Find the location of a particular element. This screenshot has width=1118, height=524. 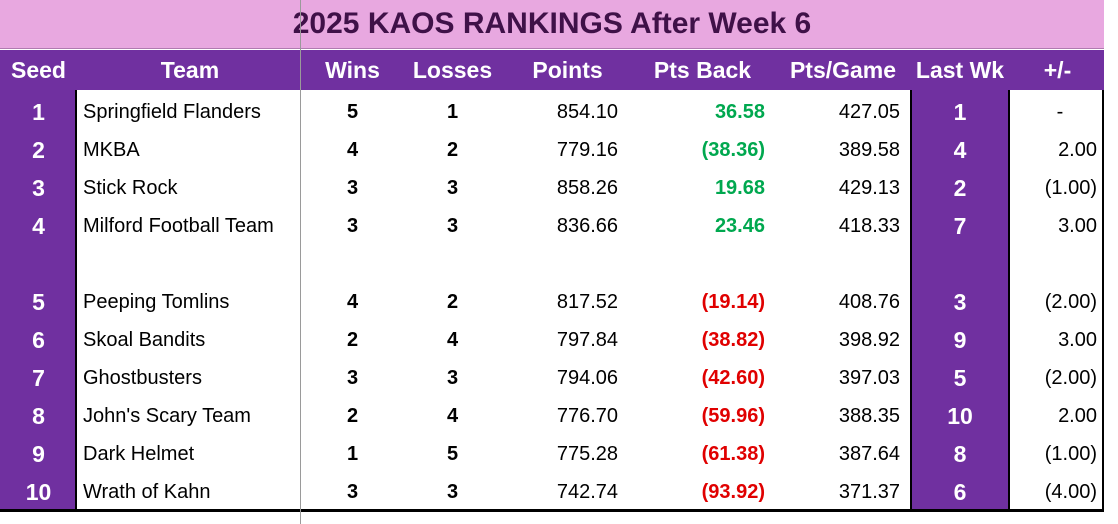

team-cell: Milford Football Team is located at coordinates (178, 226).